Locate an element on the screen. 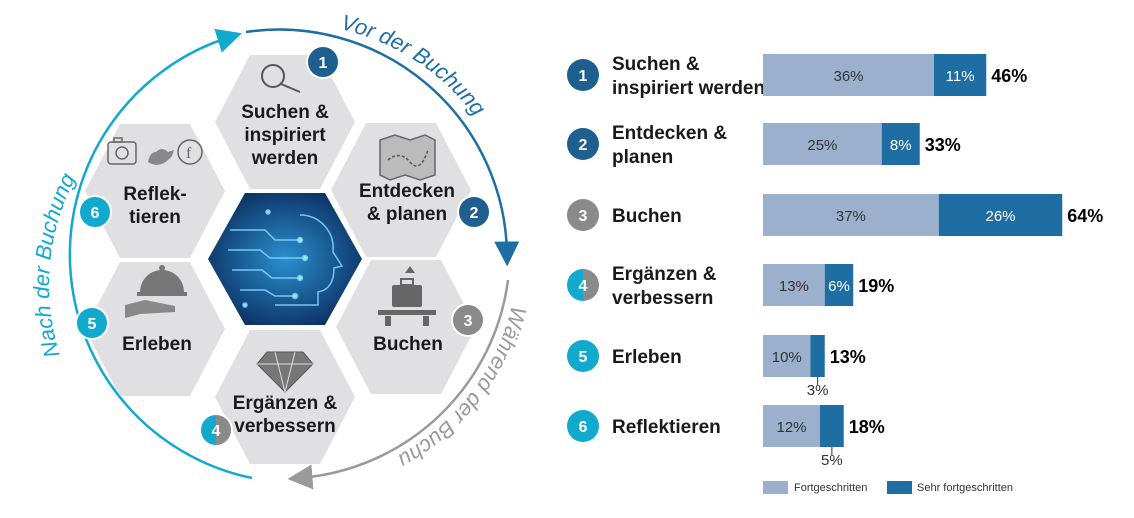  stage-4-line-2: verbessern is located at coordinates (284, 426).